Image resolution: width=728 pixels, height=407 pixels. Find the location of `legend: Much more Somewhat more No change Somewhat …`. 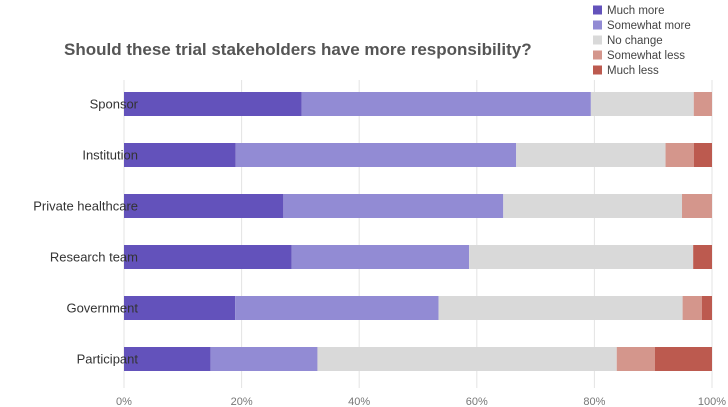

legend: Much more Somewhat more No change Somewhat … is located at coordinates (642, 41).